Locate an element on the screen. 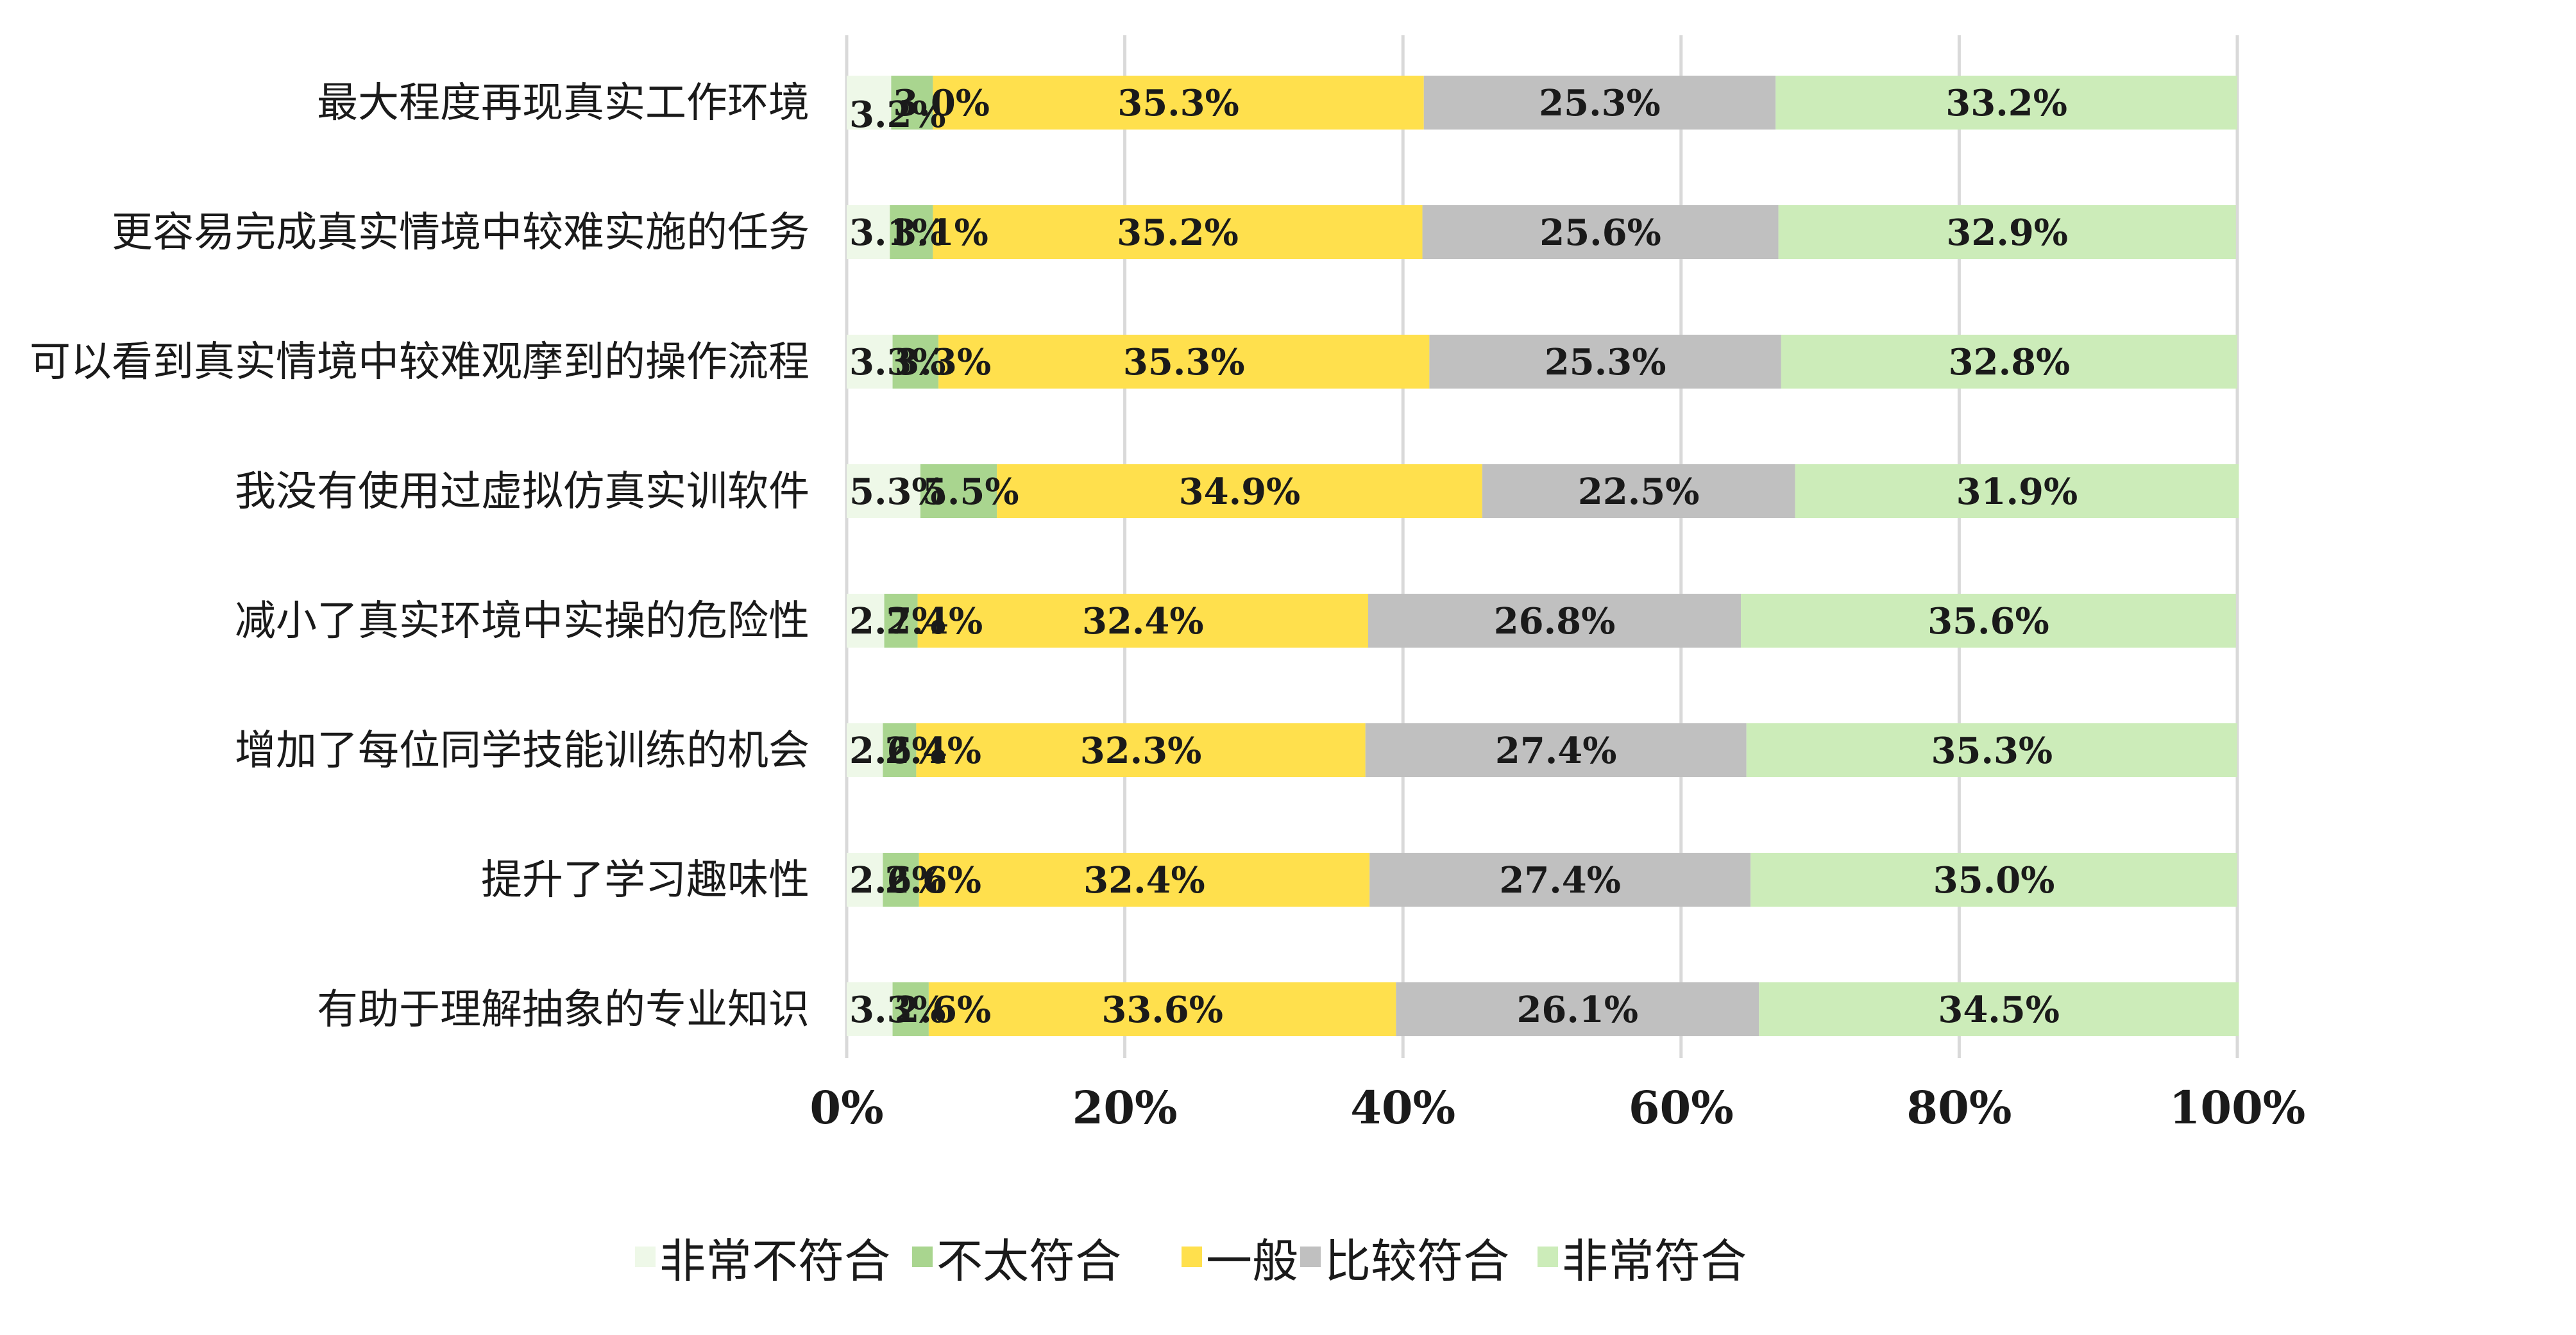  x-tick-label: 60% is located at coordinates (1681, 1107).